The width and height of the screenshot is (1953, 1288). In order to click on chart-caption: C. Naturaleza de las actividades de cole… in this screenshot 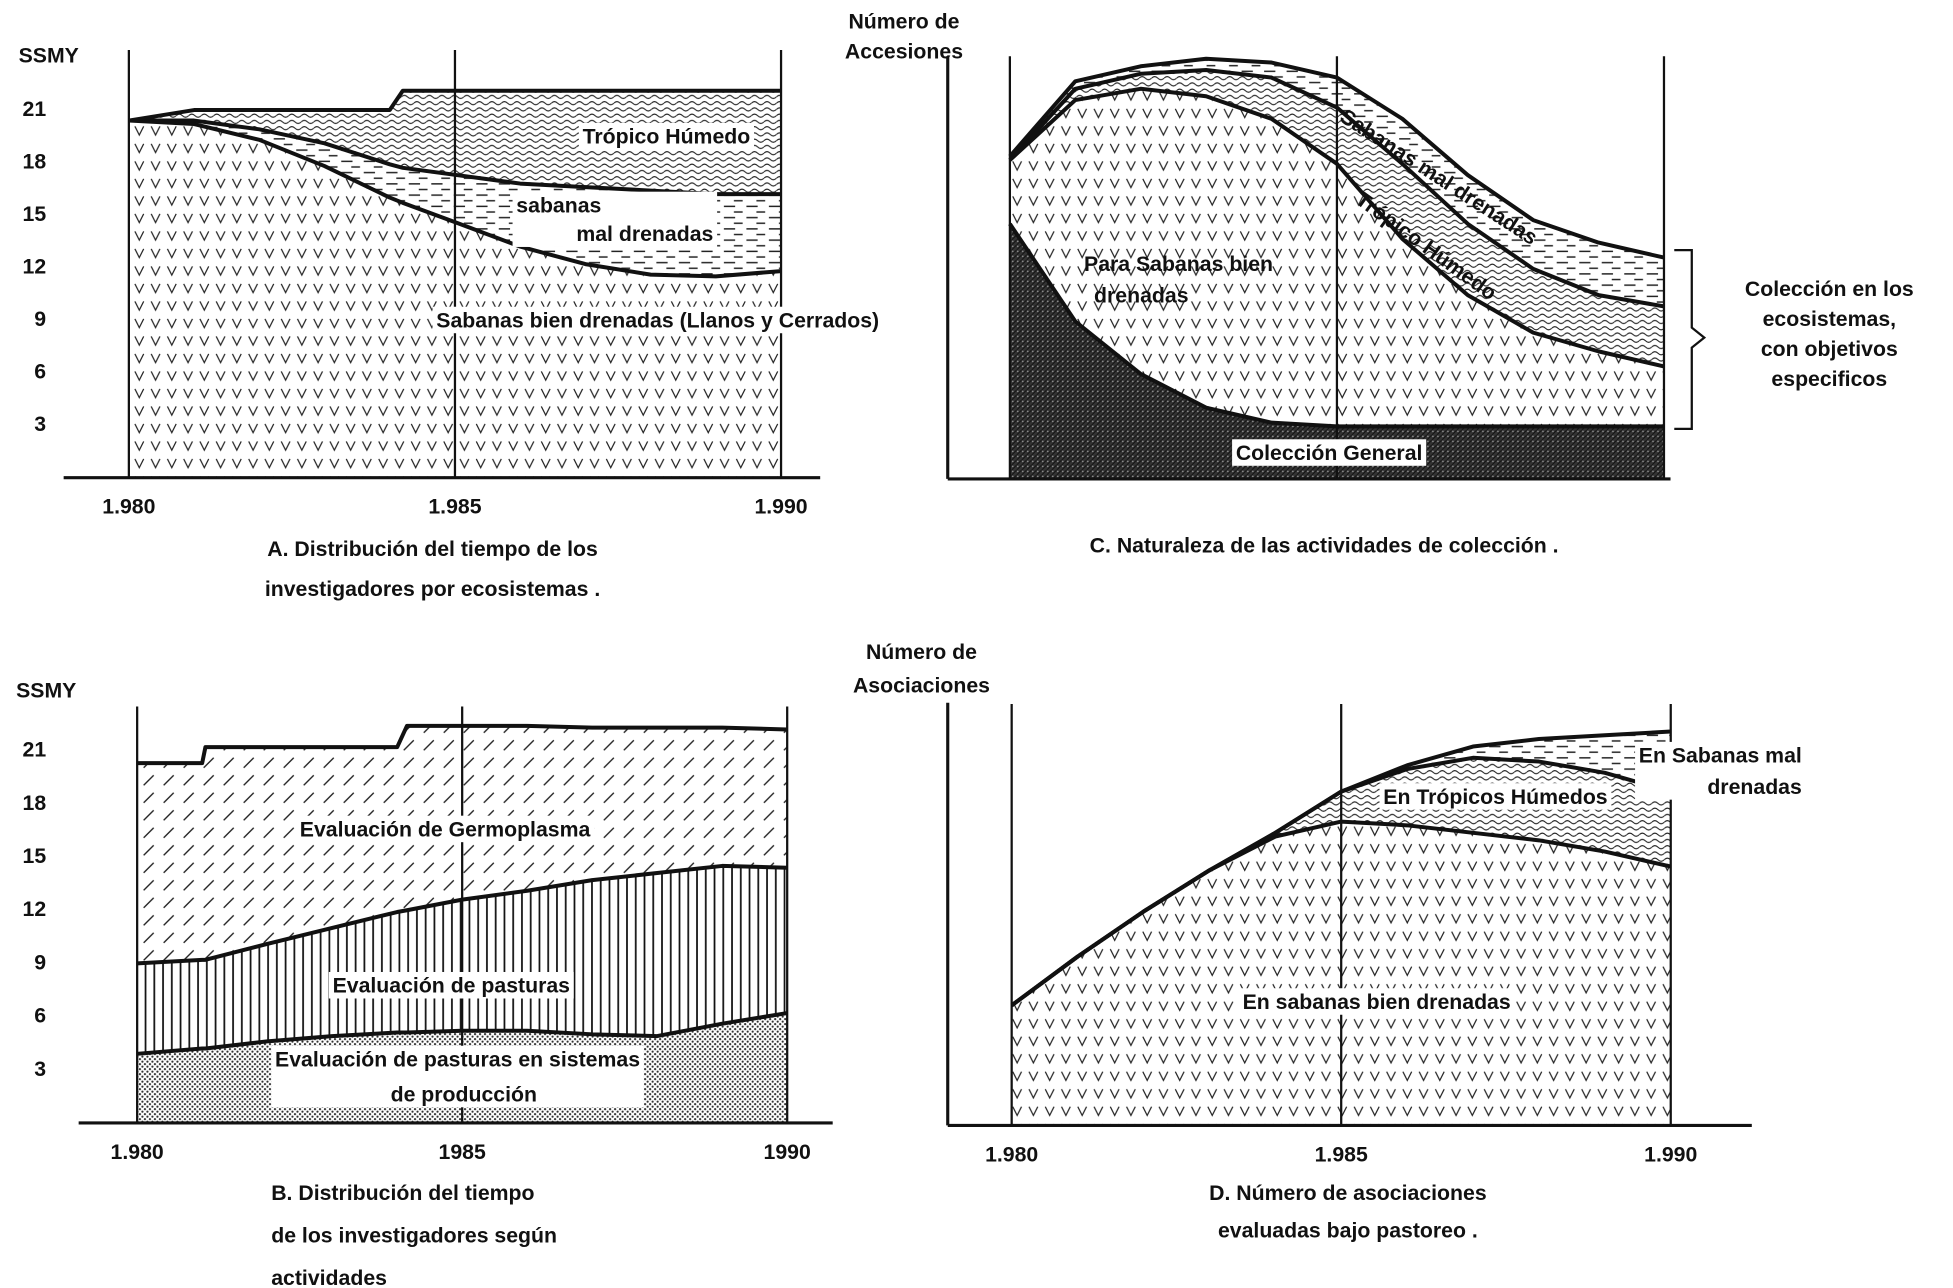, I will do `click(1324, 545)`.